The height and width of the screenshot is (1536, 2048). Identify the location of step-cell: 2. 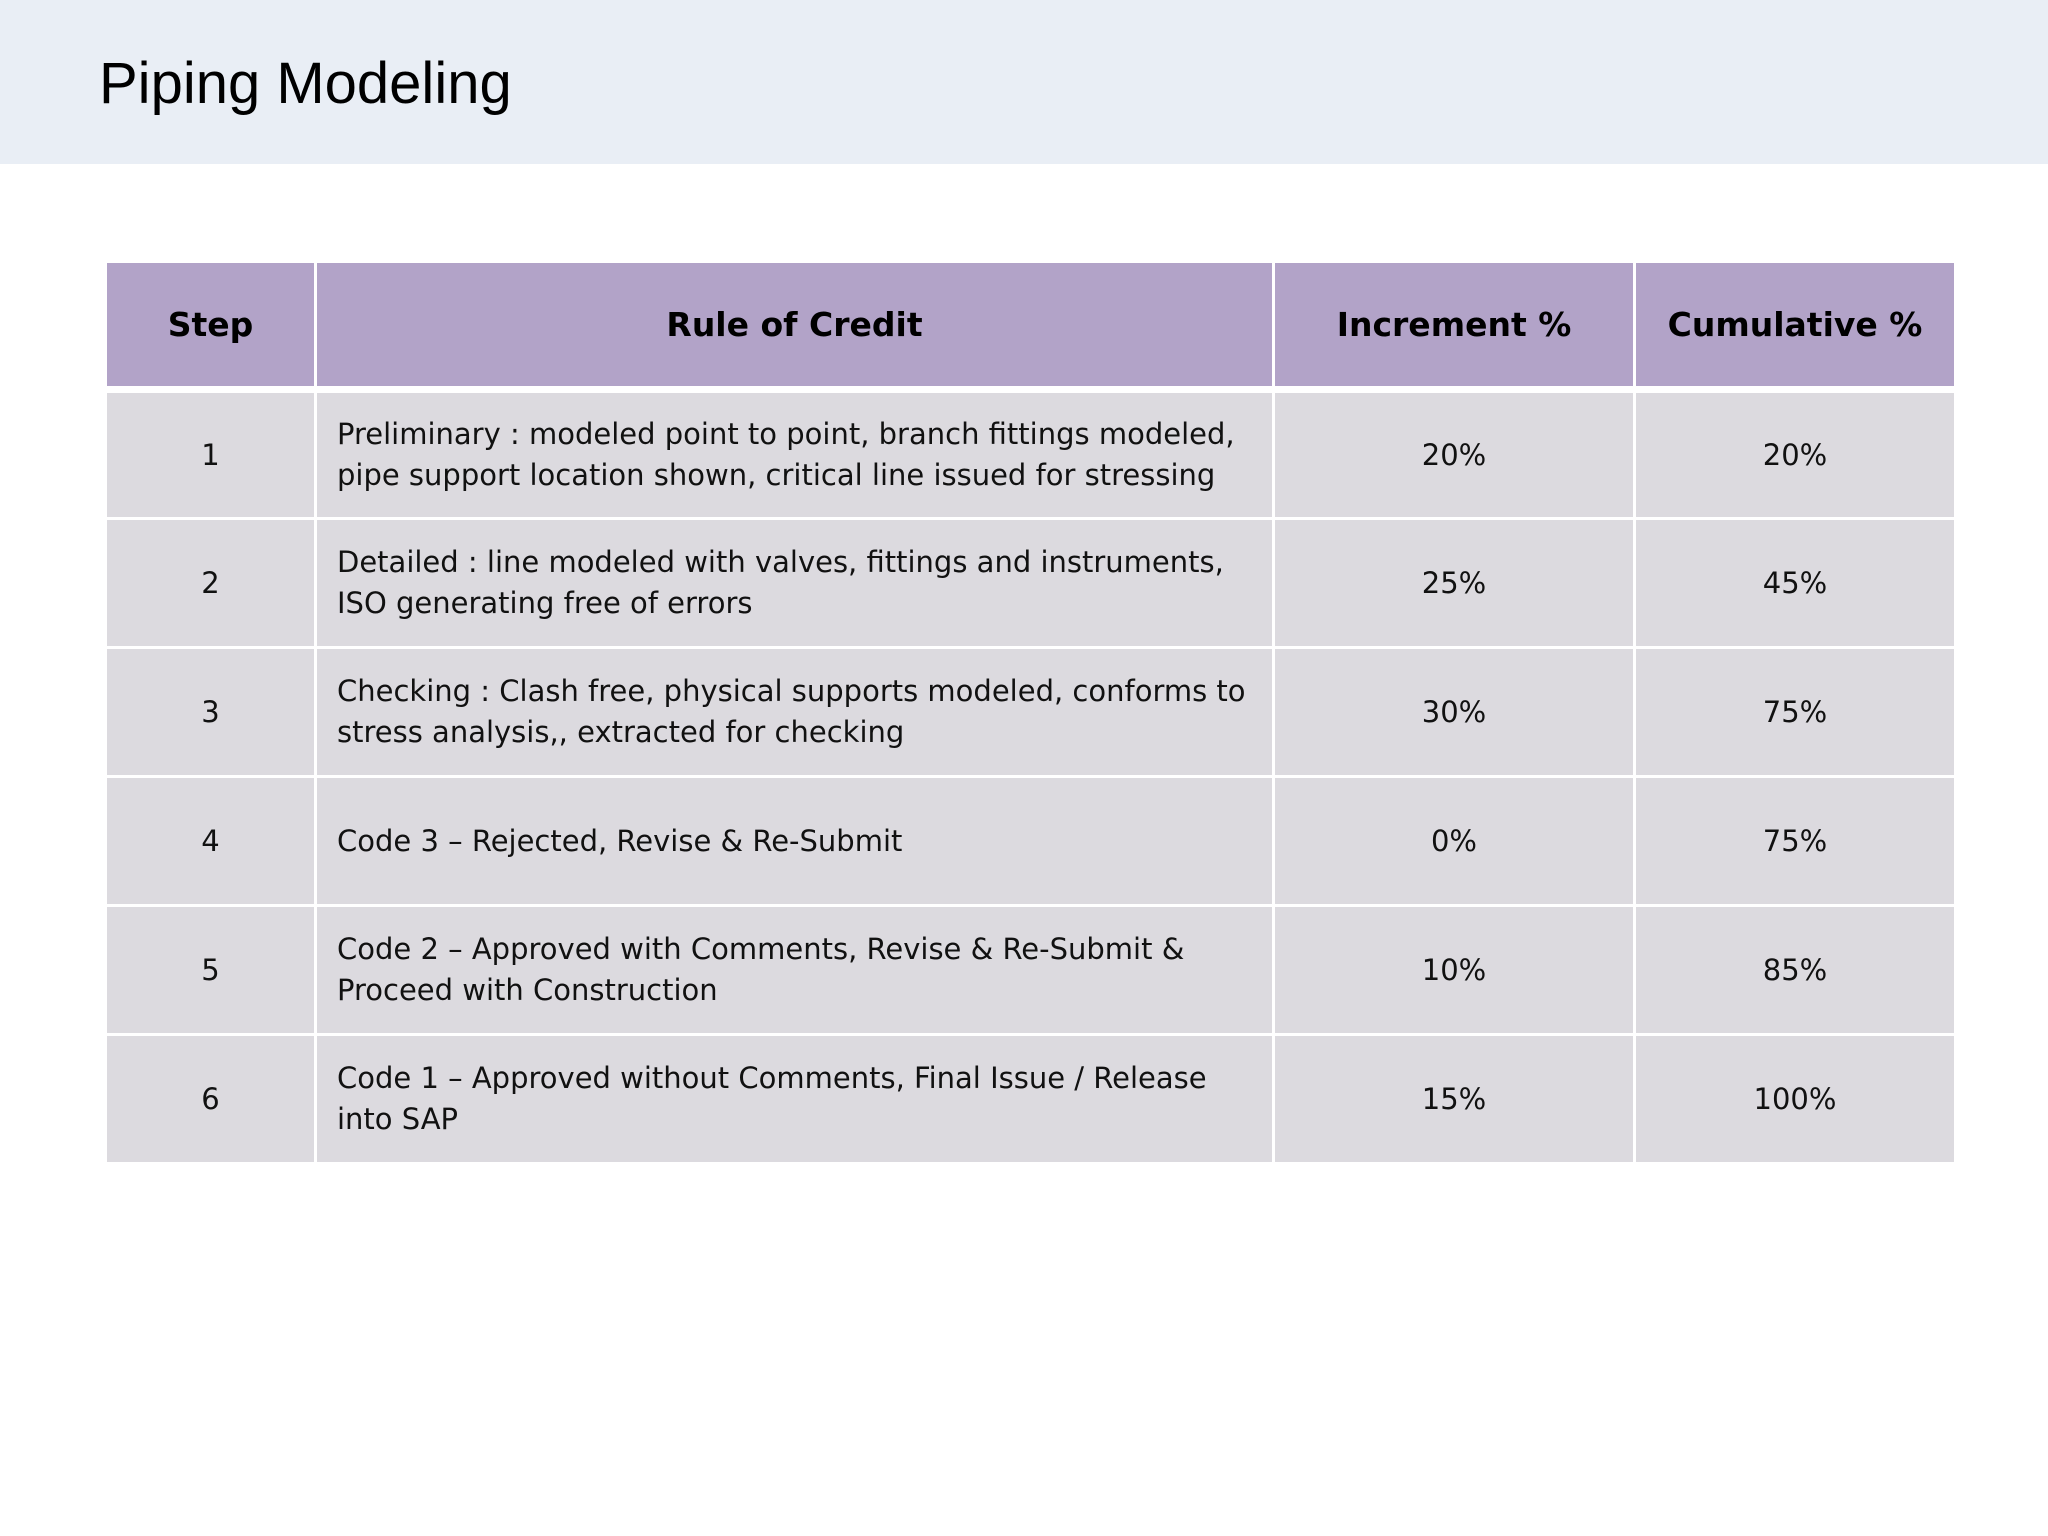
(210, 583).